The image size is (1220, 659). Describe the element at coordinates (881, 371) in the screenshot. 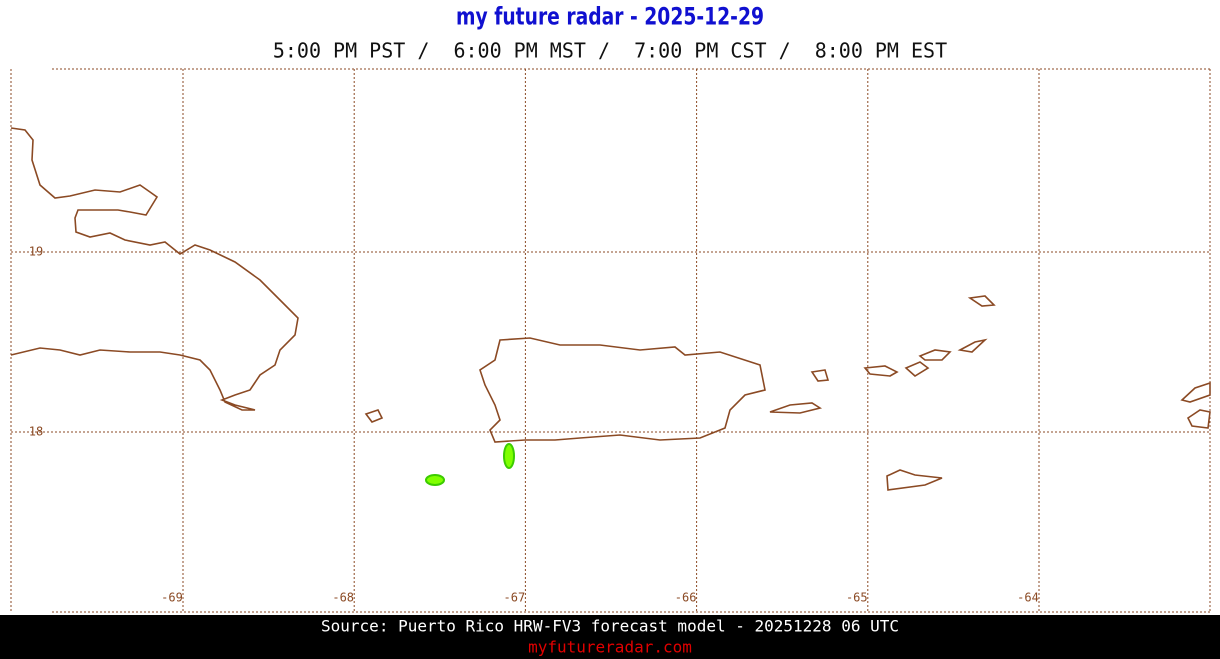

I see `st-thomas` at that location.